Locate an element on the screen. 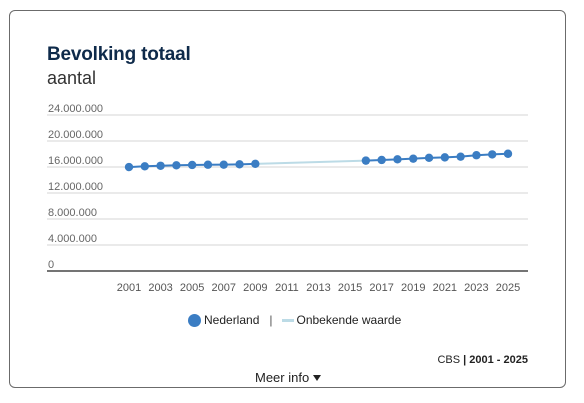  x-tick-label: 2015 is located at coordinates (350, 288).